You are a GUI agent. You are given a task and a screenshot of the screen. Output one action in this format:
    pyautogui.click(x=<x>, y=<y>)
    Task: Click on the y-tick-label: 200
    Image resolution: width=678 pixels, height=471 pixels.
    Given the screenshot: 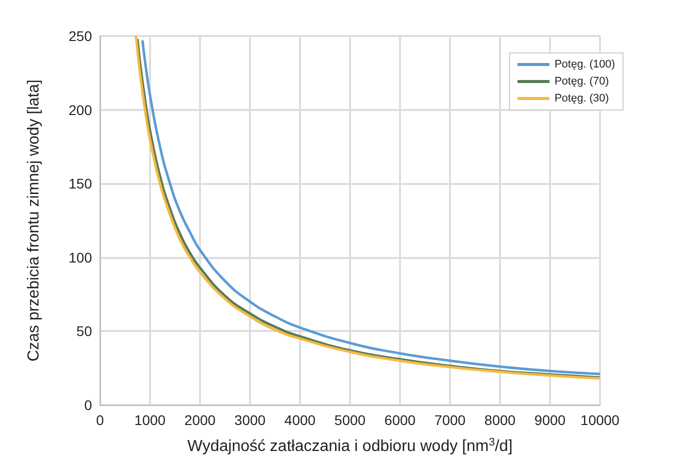 What is the action you would take?
    pyautogui.click(x=80, y=110)
    